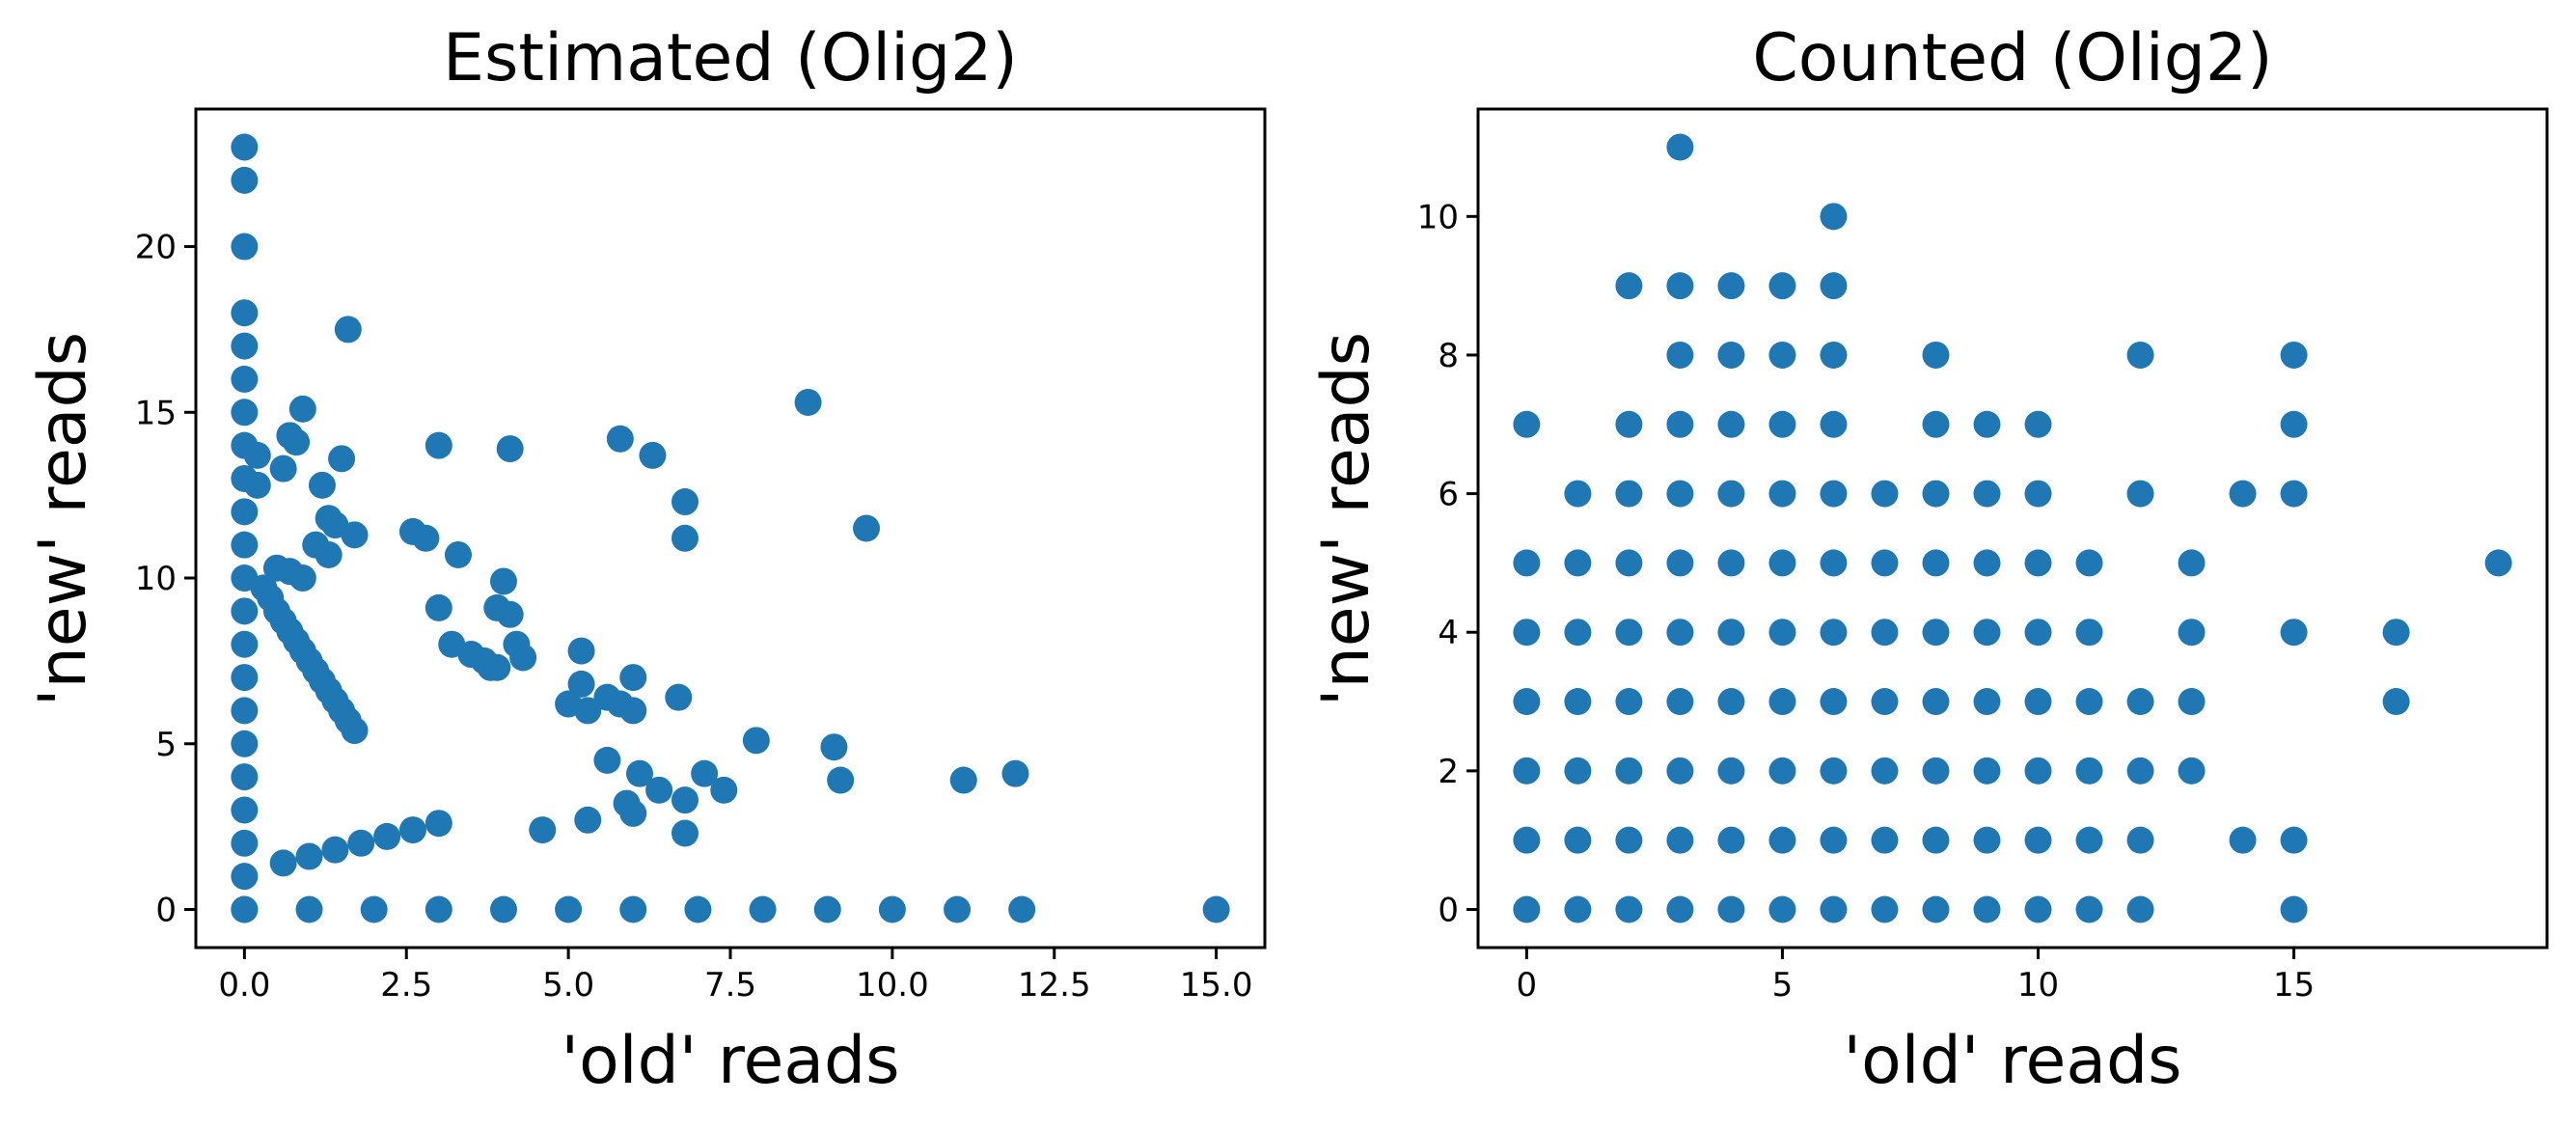  What do you see at coordinates (156, 248) in the screenshot?
I see `y-tick-label: 20` at bounding box center [156, 248].